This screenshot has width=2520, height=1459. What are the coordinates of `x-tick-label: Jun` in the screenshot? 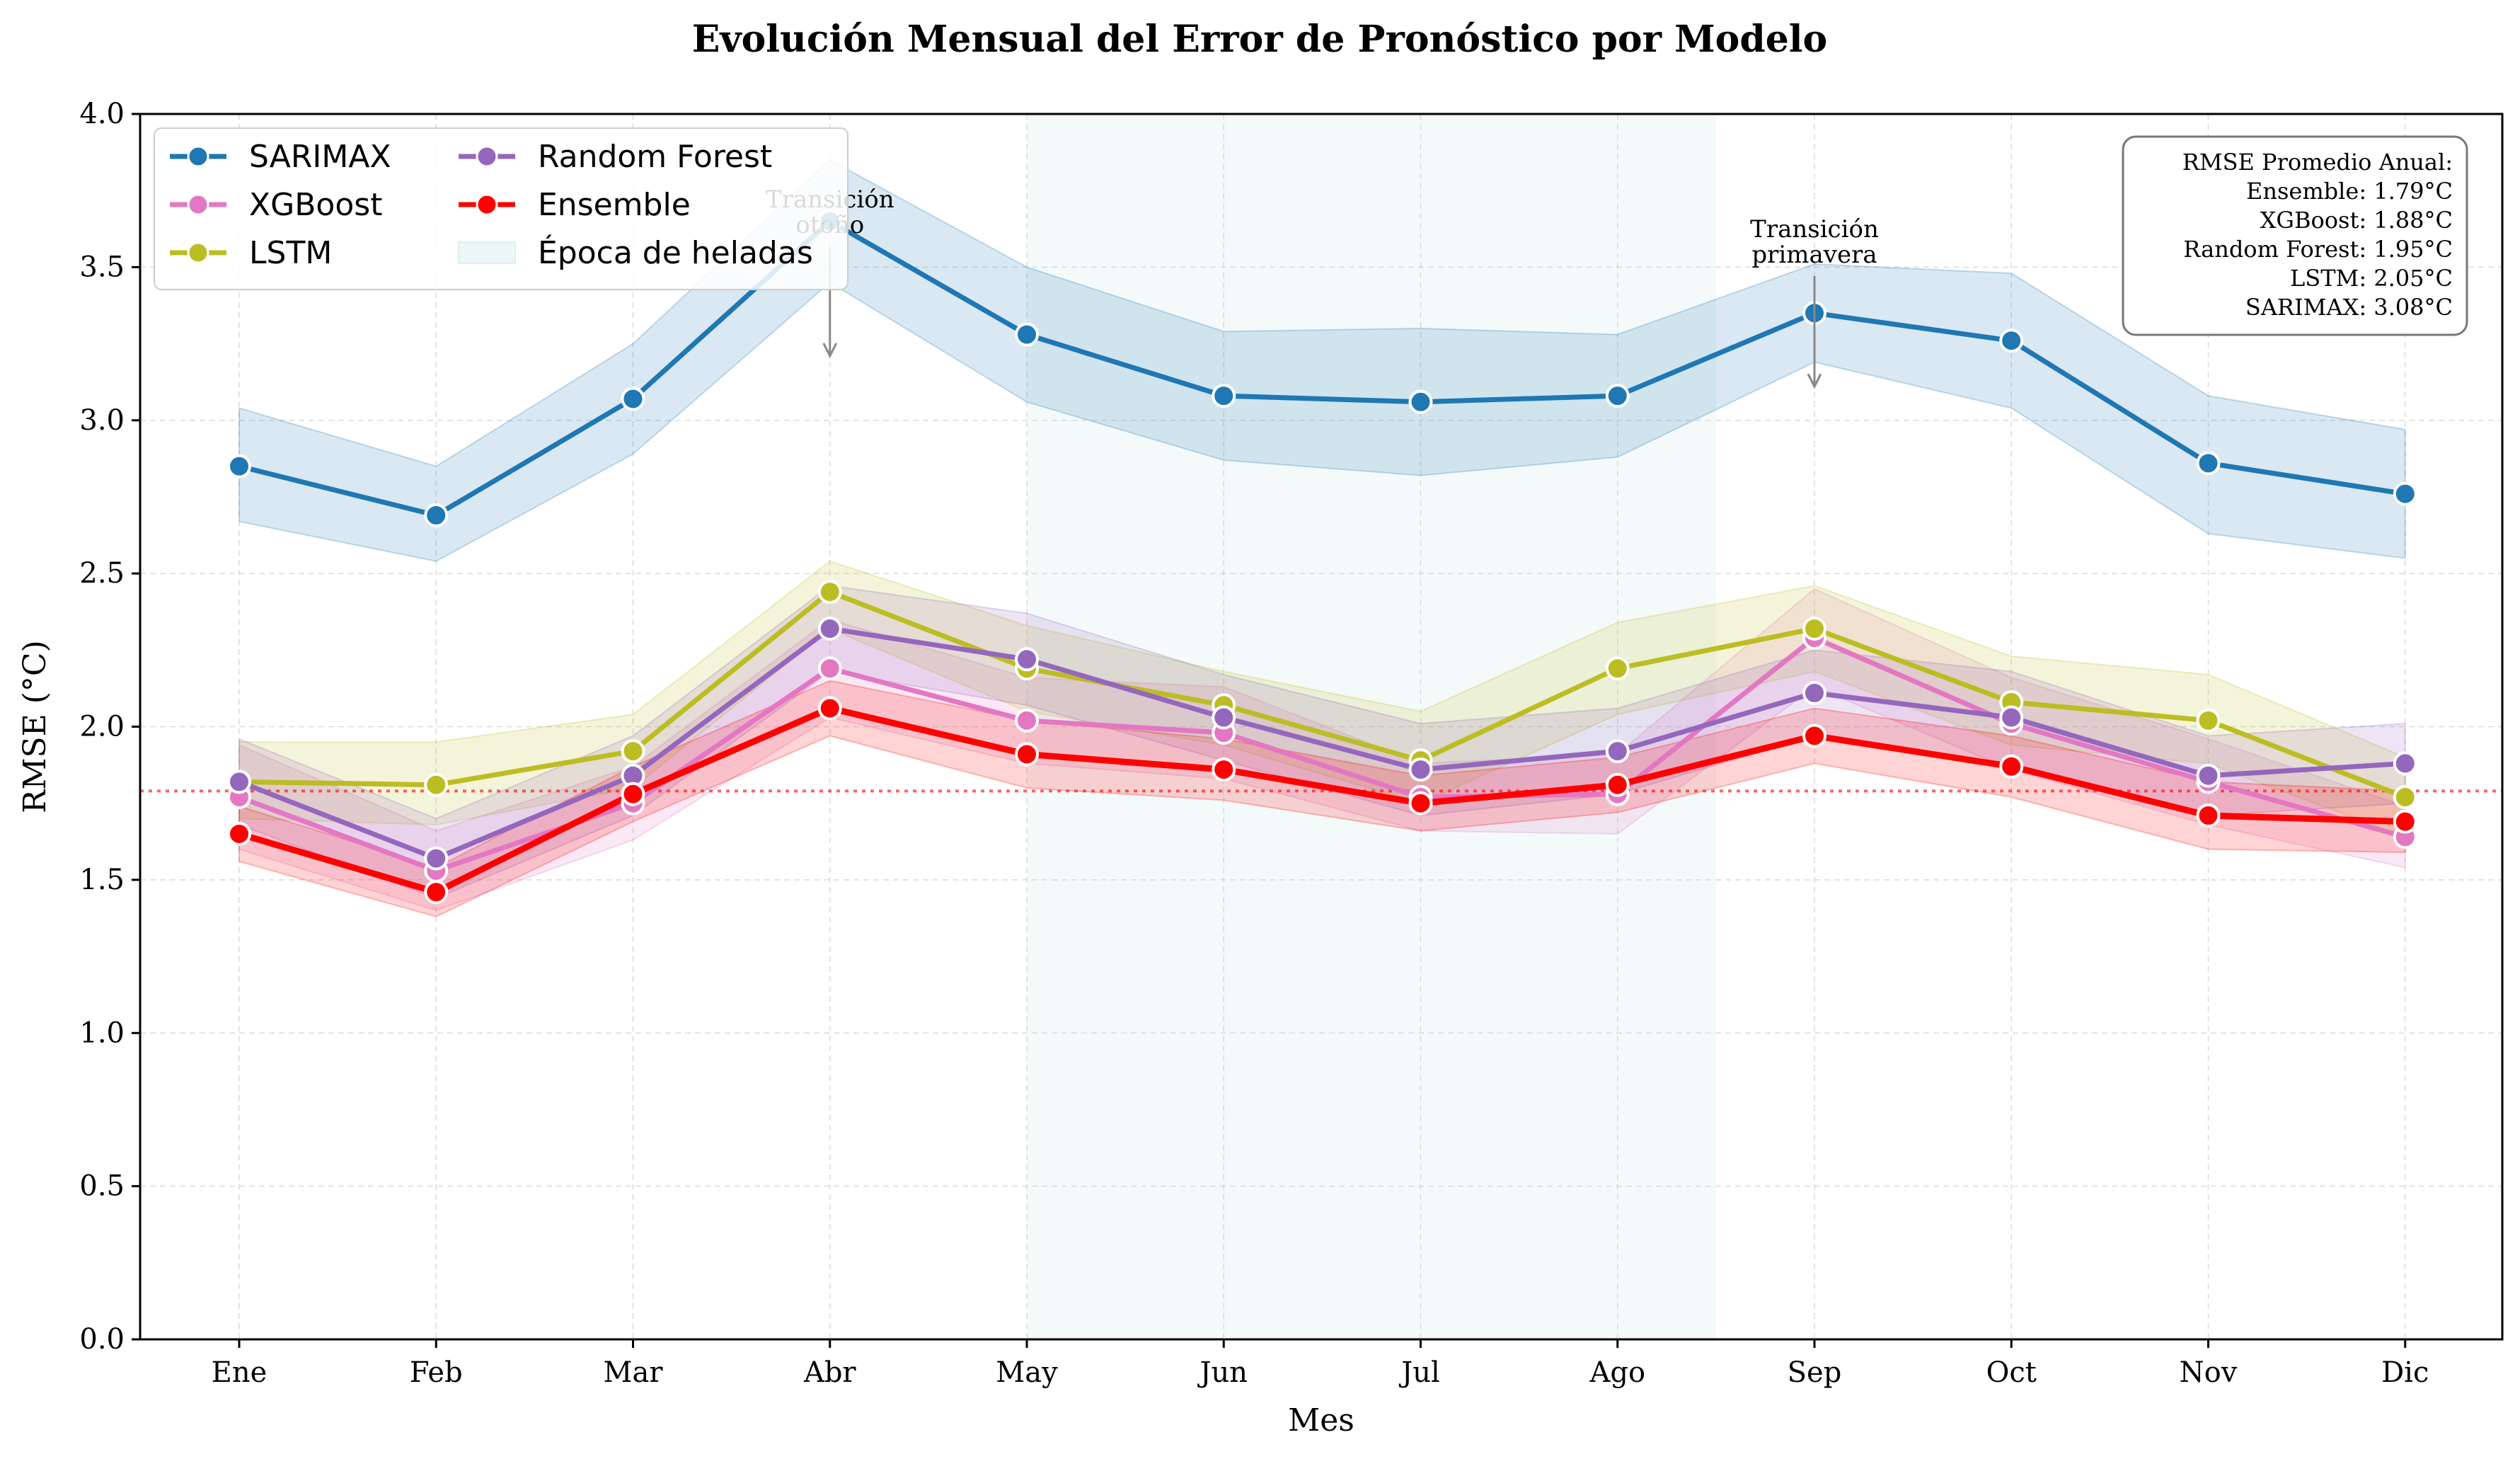 It's located at (1222, 1372).